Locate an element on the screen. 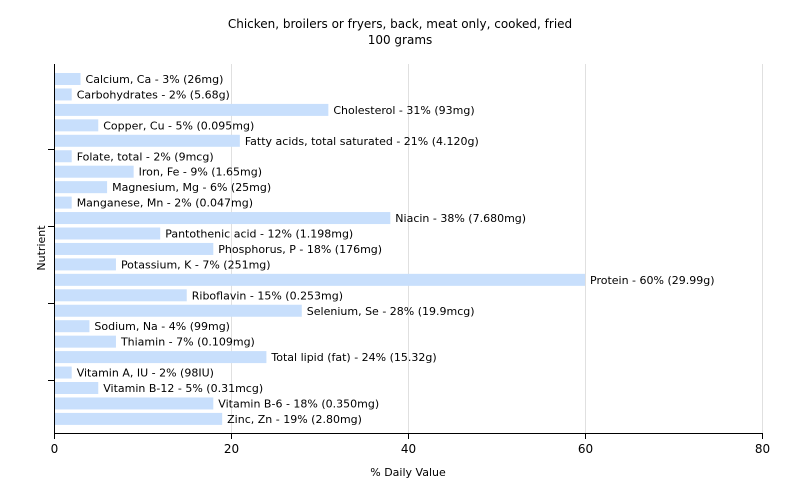  bar-label: Phosphorus, P - 18% (176mg) is located at coordinates (300, 249).